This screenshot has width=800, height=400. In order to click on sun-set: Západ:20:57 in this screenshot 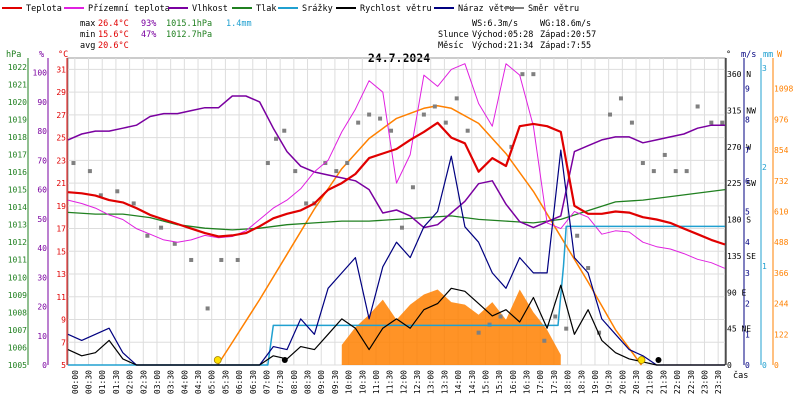, I will do `click(568, 35)`.